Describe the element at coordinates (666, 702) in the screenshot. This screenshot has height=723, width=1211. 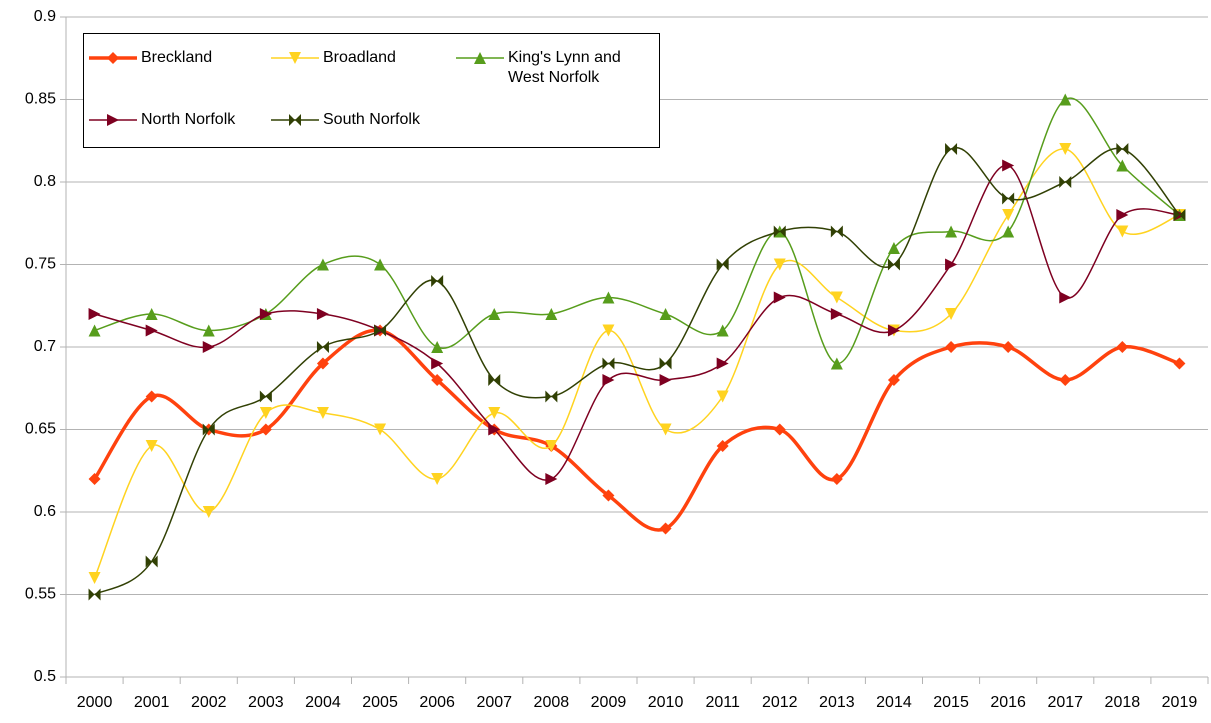
I see `x-tick-label: 2010` at that location.